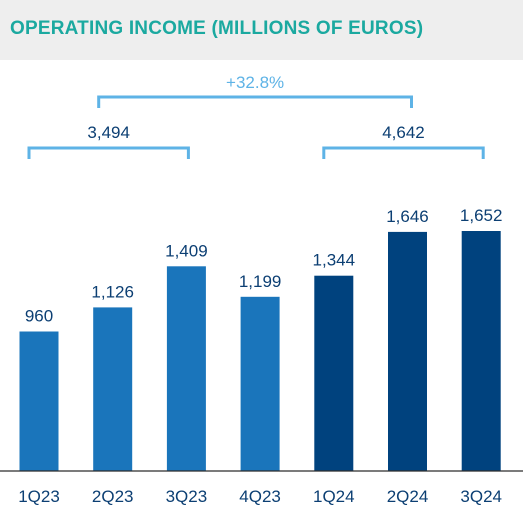 Image resolution: width=523 pixels, height=517 pixels. I want to click on tick-label-4q23: 4Q23, so click(260, 496).